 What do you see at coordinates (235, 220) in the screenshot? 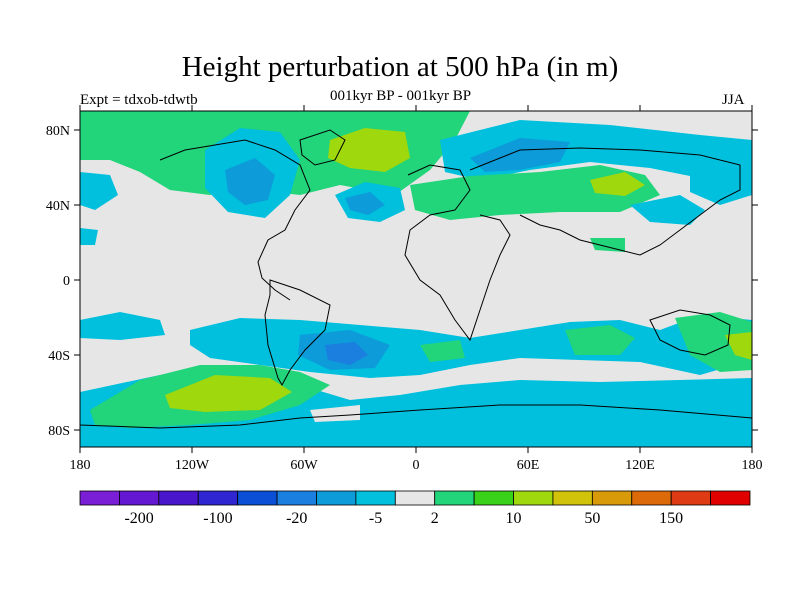
I see `coast-north-america` at bounding box center [235, 220].